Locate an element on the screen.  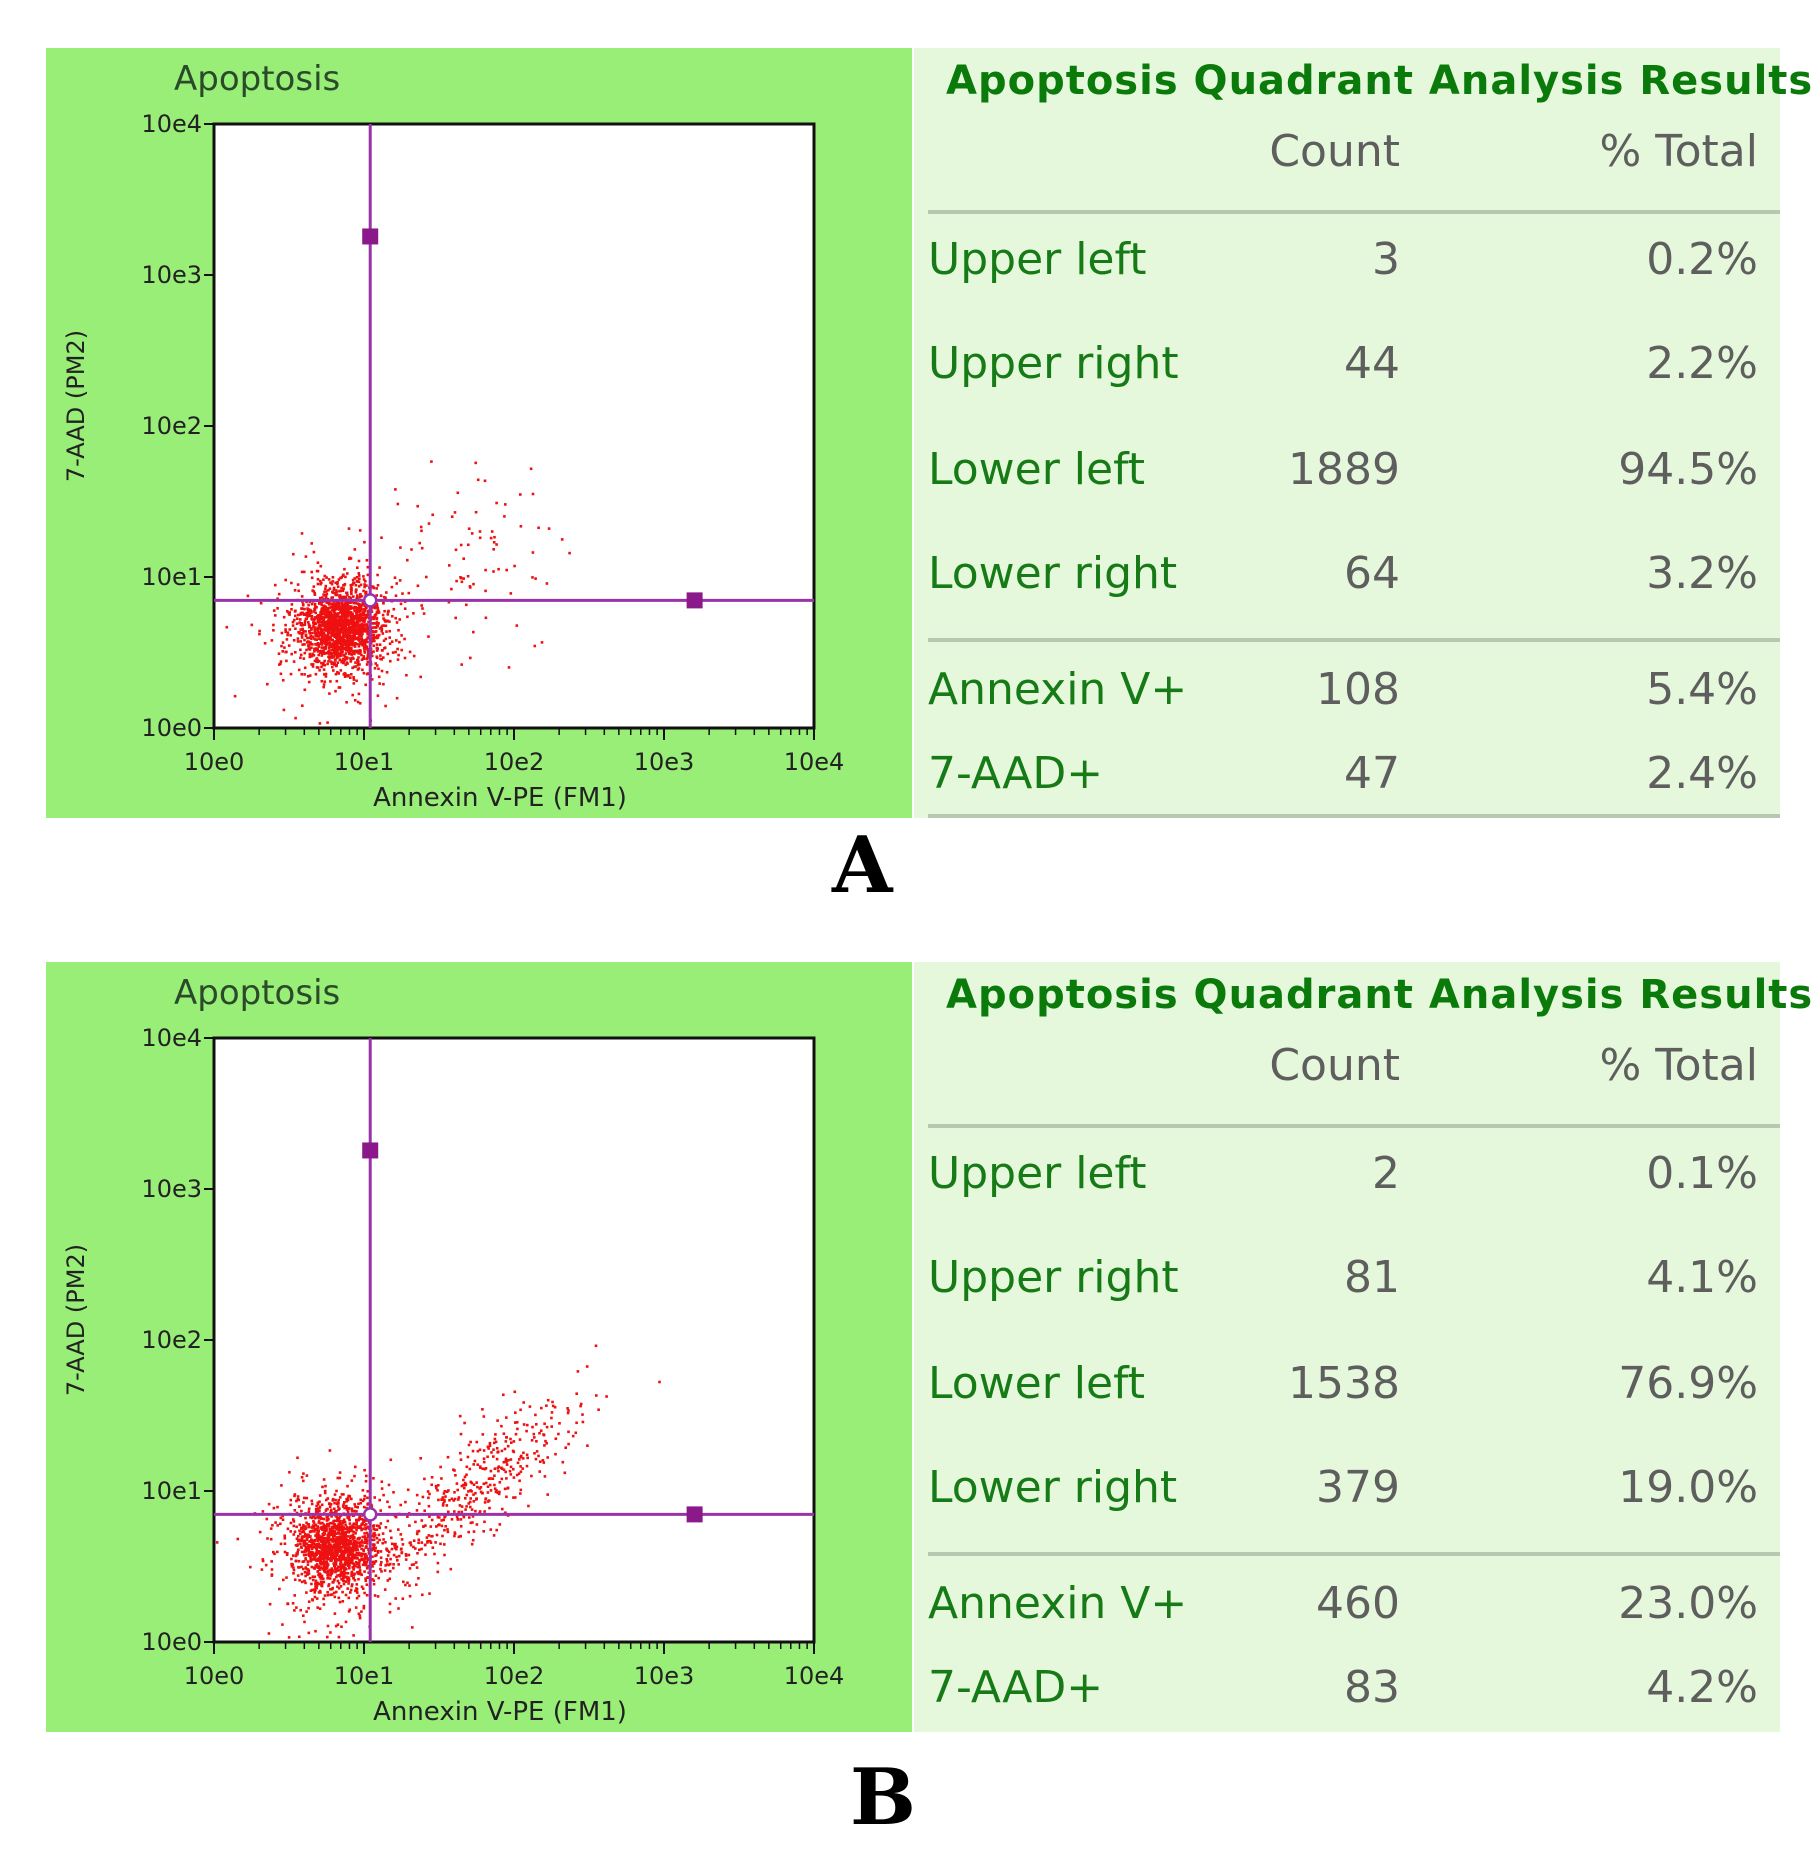
plot-title: Apoptosis is located at coordinates (257, 993).